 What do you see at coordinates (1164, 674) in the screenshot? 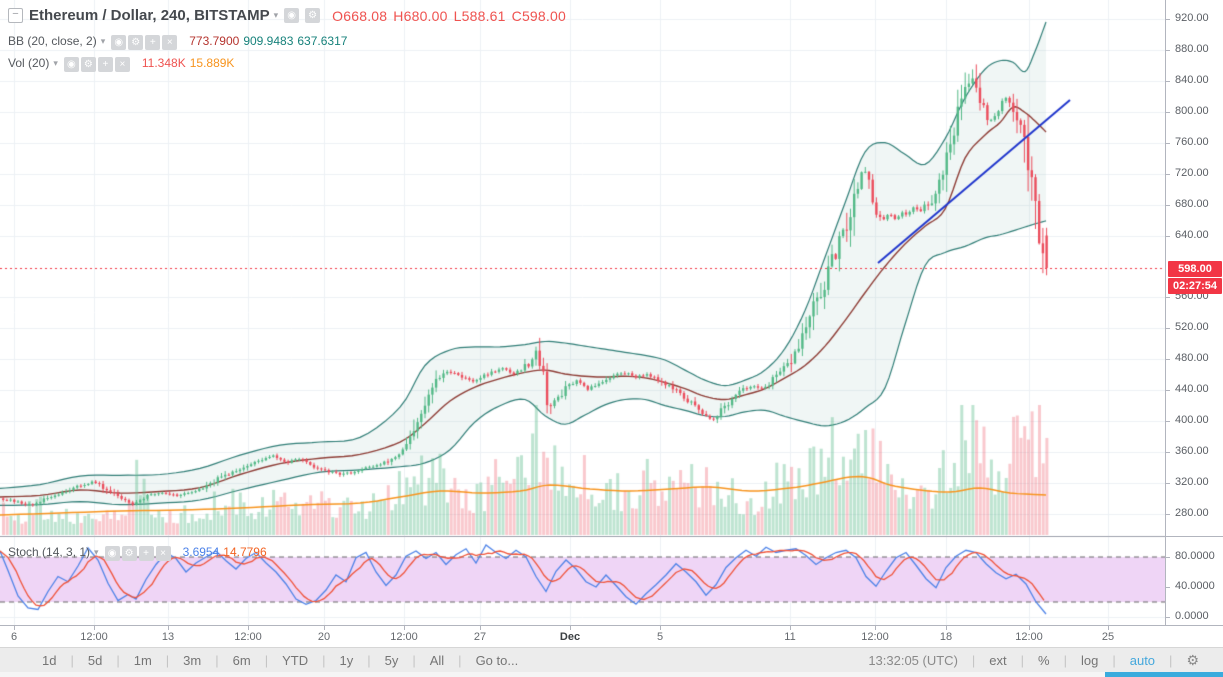
I see `bottom-scrollbar` at bounding box center [1164, 674].